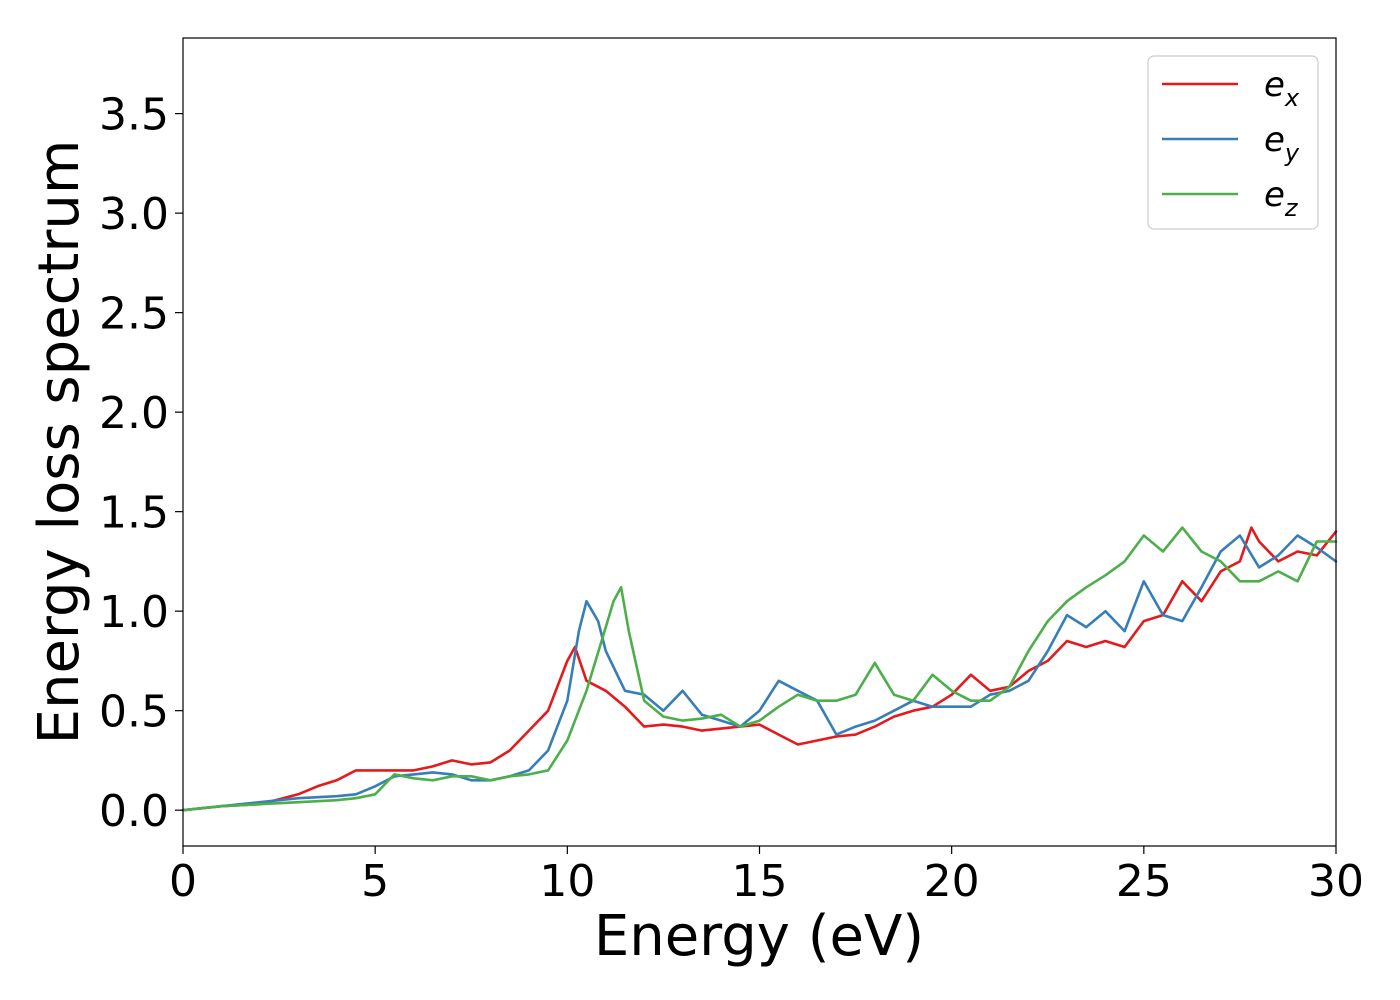 The image size is (1400, 1000). Describe the element at coordinates (134, 712) in the screenshot. I see `y-tick-label: 0.5` at that location.